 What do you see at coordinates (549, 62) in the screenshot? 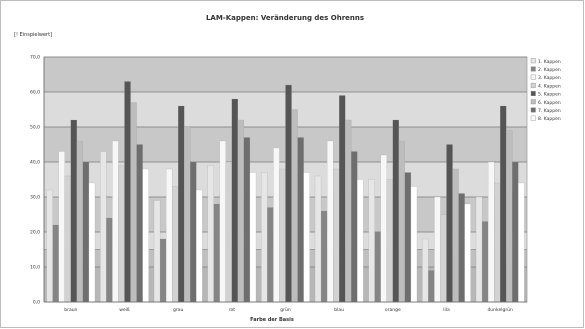
I see `legend-label: 1. Kappen` at bounding box center [549, 62].